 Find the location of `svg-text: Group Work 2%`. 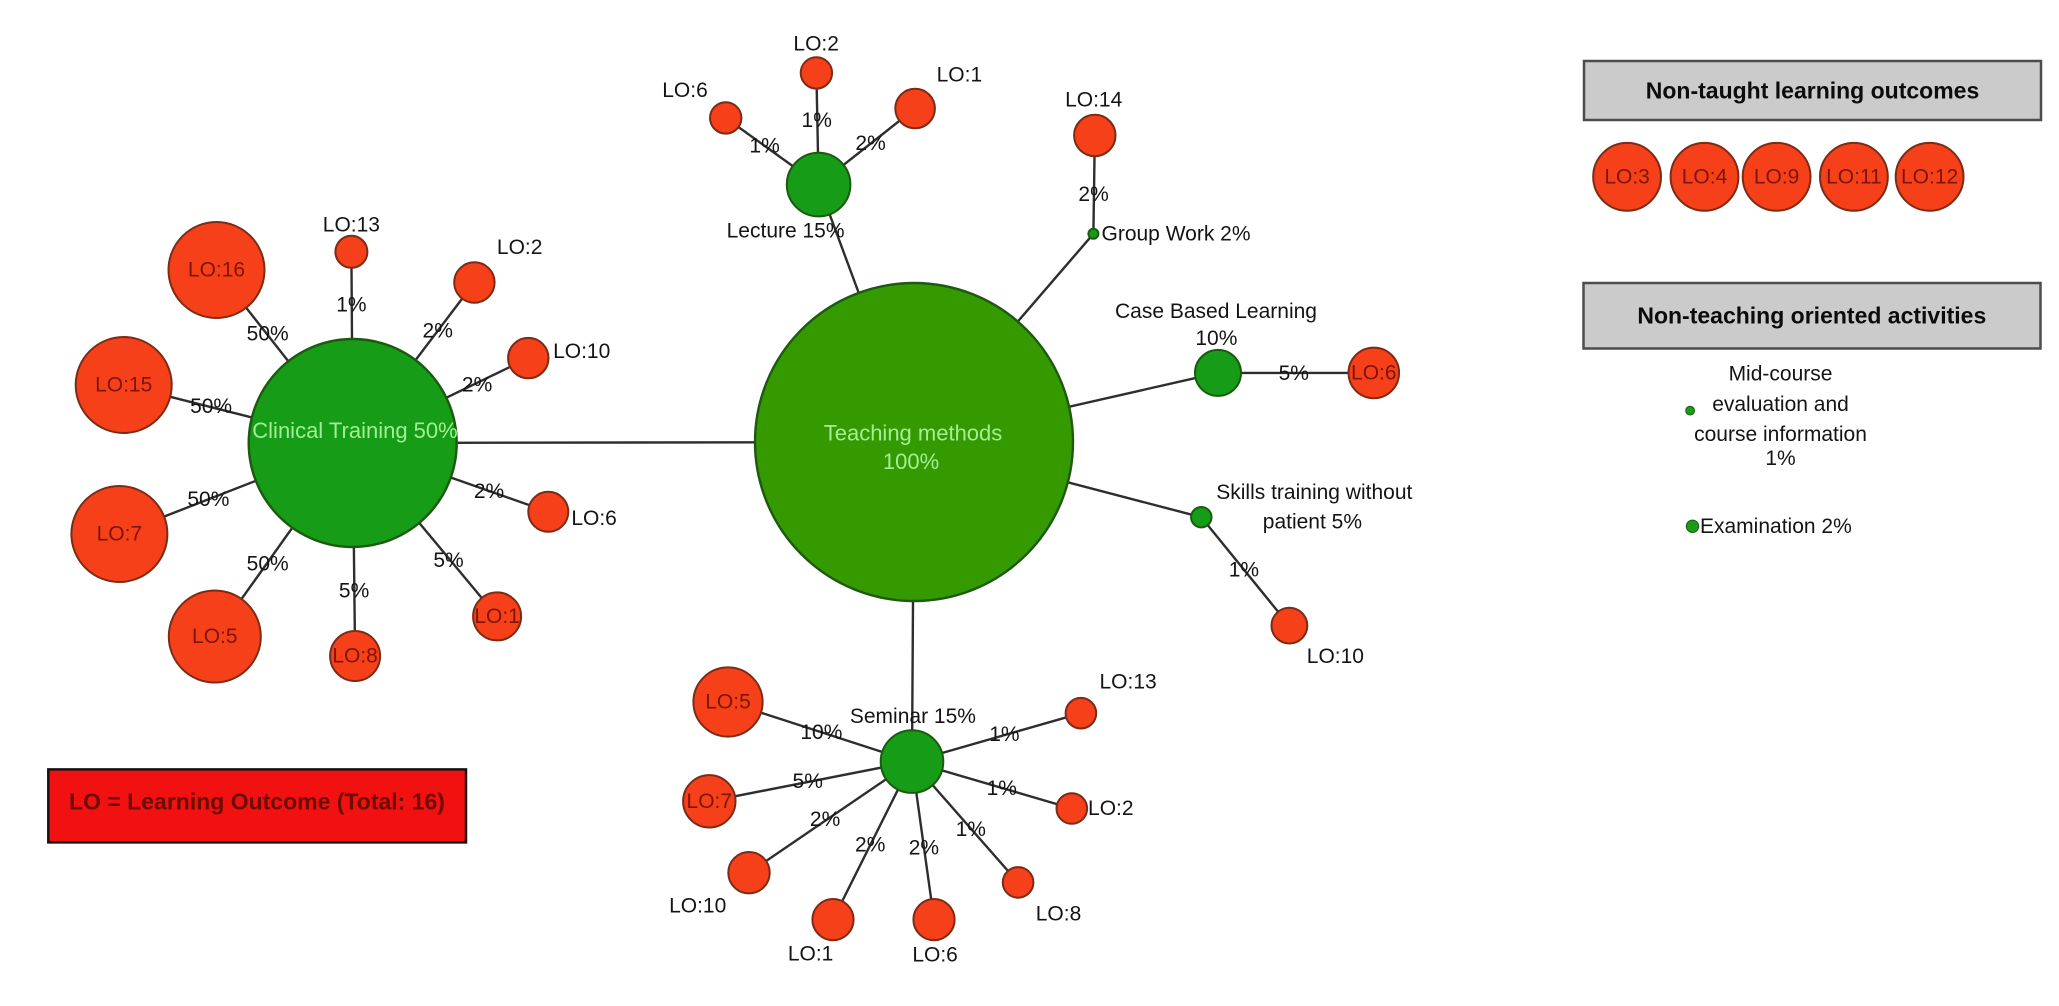

svg-text: Group Work 2% is located at coordinates (1176, 234).